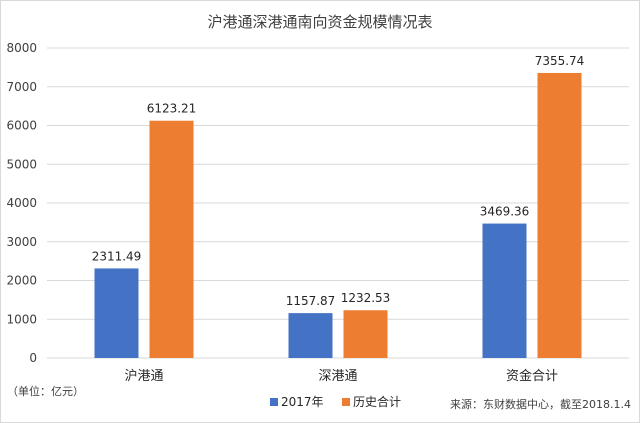 The image size is (640, 423). Describe the element at coordinates (311, 301) in the screenshot. I see `data-label: 1157.87` at that location.